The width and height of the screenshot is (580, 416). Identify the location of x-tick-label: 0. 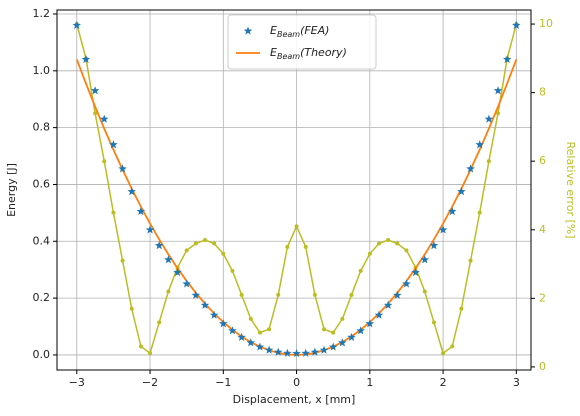
(296, 382).